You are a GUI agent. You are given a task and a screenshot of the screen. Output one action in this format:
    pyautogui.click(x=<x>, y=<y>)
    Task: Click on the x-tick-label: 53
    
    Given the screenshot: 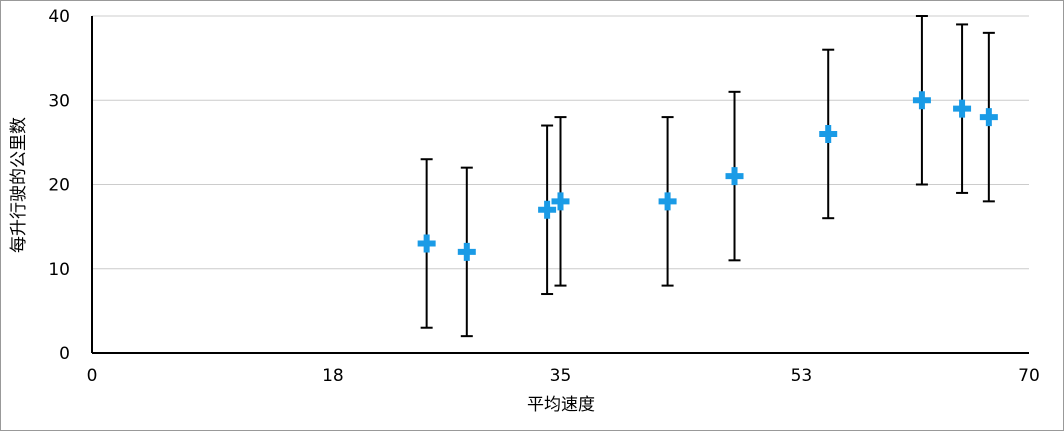 What is the action you would take?
    pyautogui.click(x=802, y=376)
    